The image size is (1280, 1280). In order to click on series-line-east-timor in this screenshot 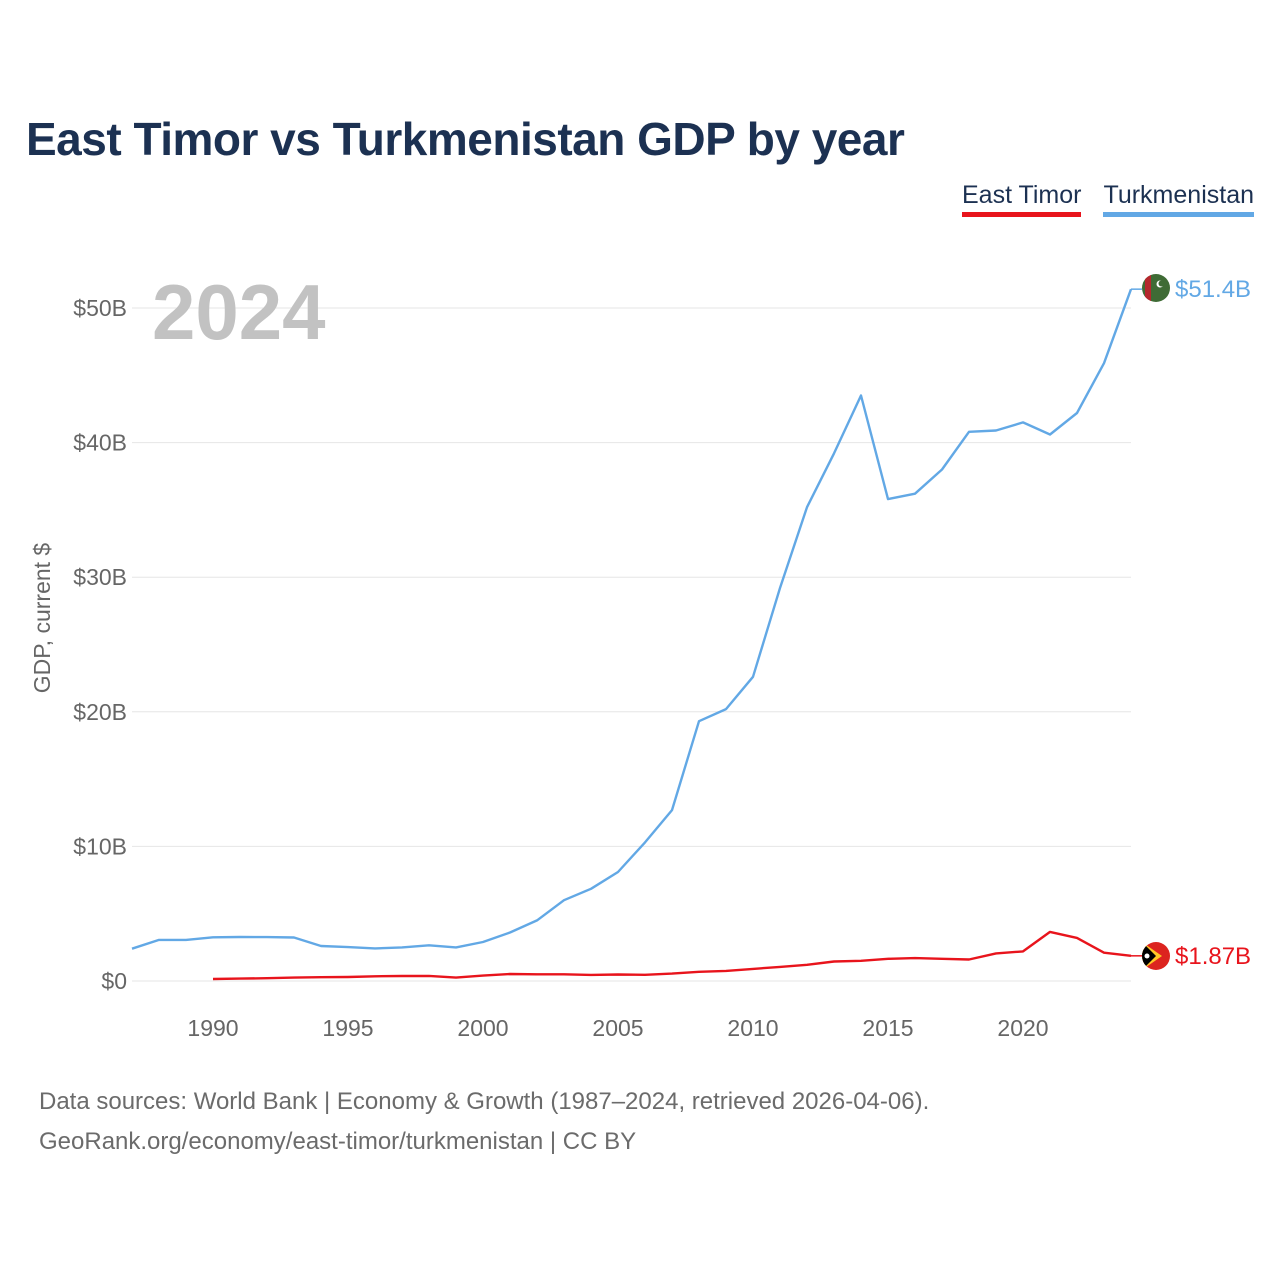, I will do `click(672, 955)`.